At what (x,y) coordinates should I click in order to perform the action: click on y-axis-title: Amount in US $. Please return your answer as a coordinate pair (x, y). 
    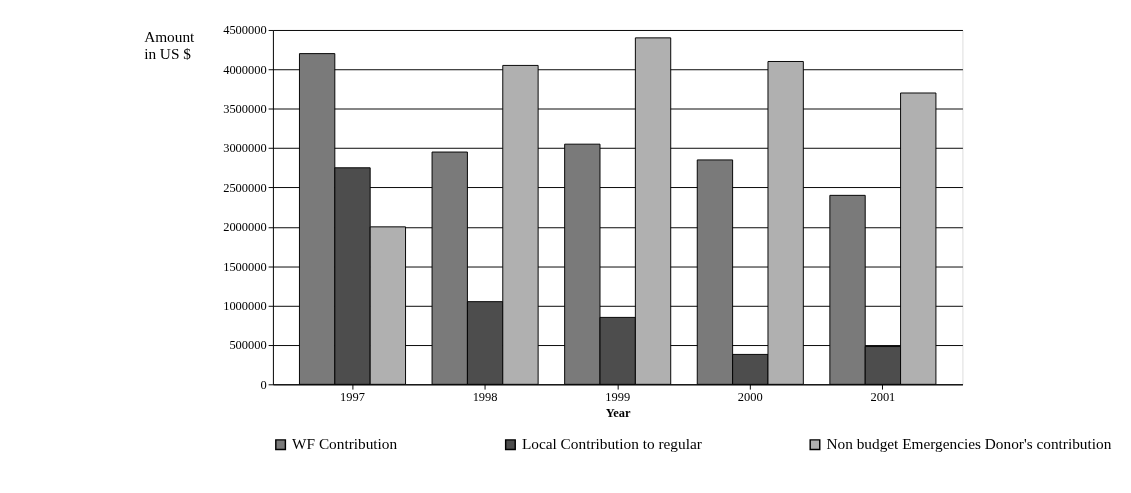
    Looking at the image, I should click on (170, 45).